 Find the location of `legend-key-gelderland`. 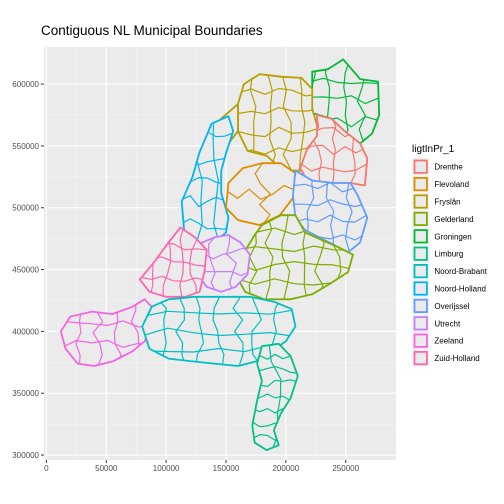

legend-key-gelderland is located at coordinates (420, 218).